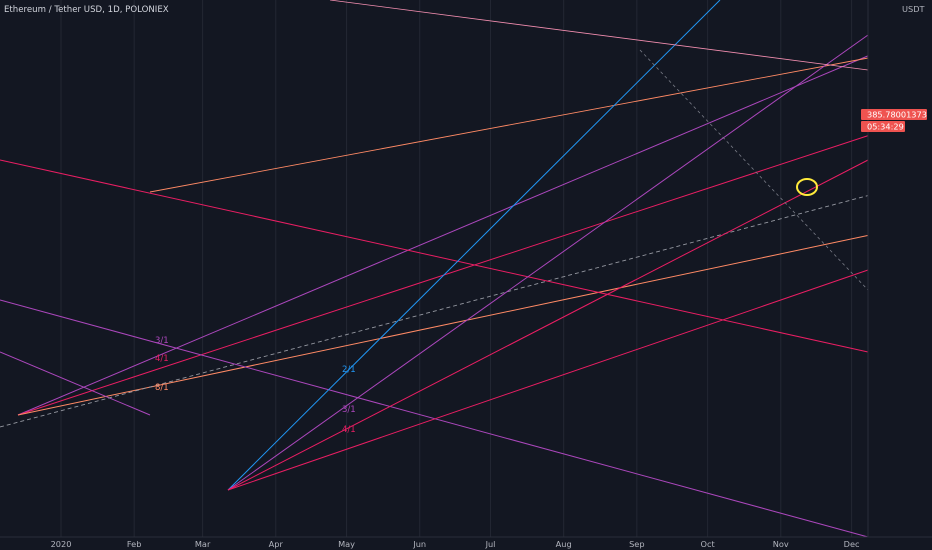 The image size is (932, 550). What do you see at coordinates (203, 544) in the screenshot?
I see `time-tick-label: Mar` at bounding box center [203, 544].